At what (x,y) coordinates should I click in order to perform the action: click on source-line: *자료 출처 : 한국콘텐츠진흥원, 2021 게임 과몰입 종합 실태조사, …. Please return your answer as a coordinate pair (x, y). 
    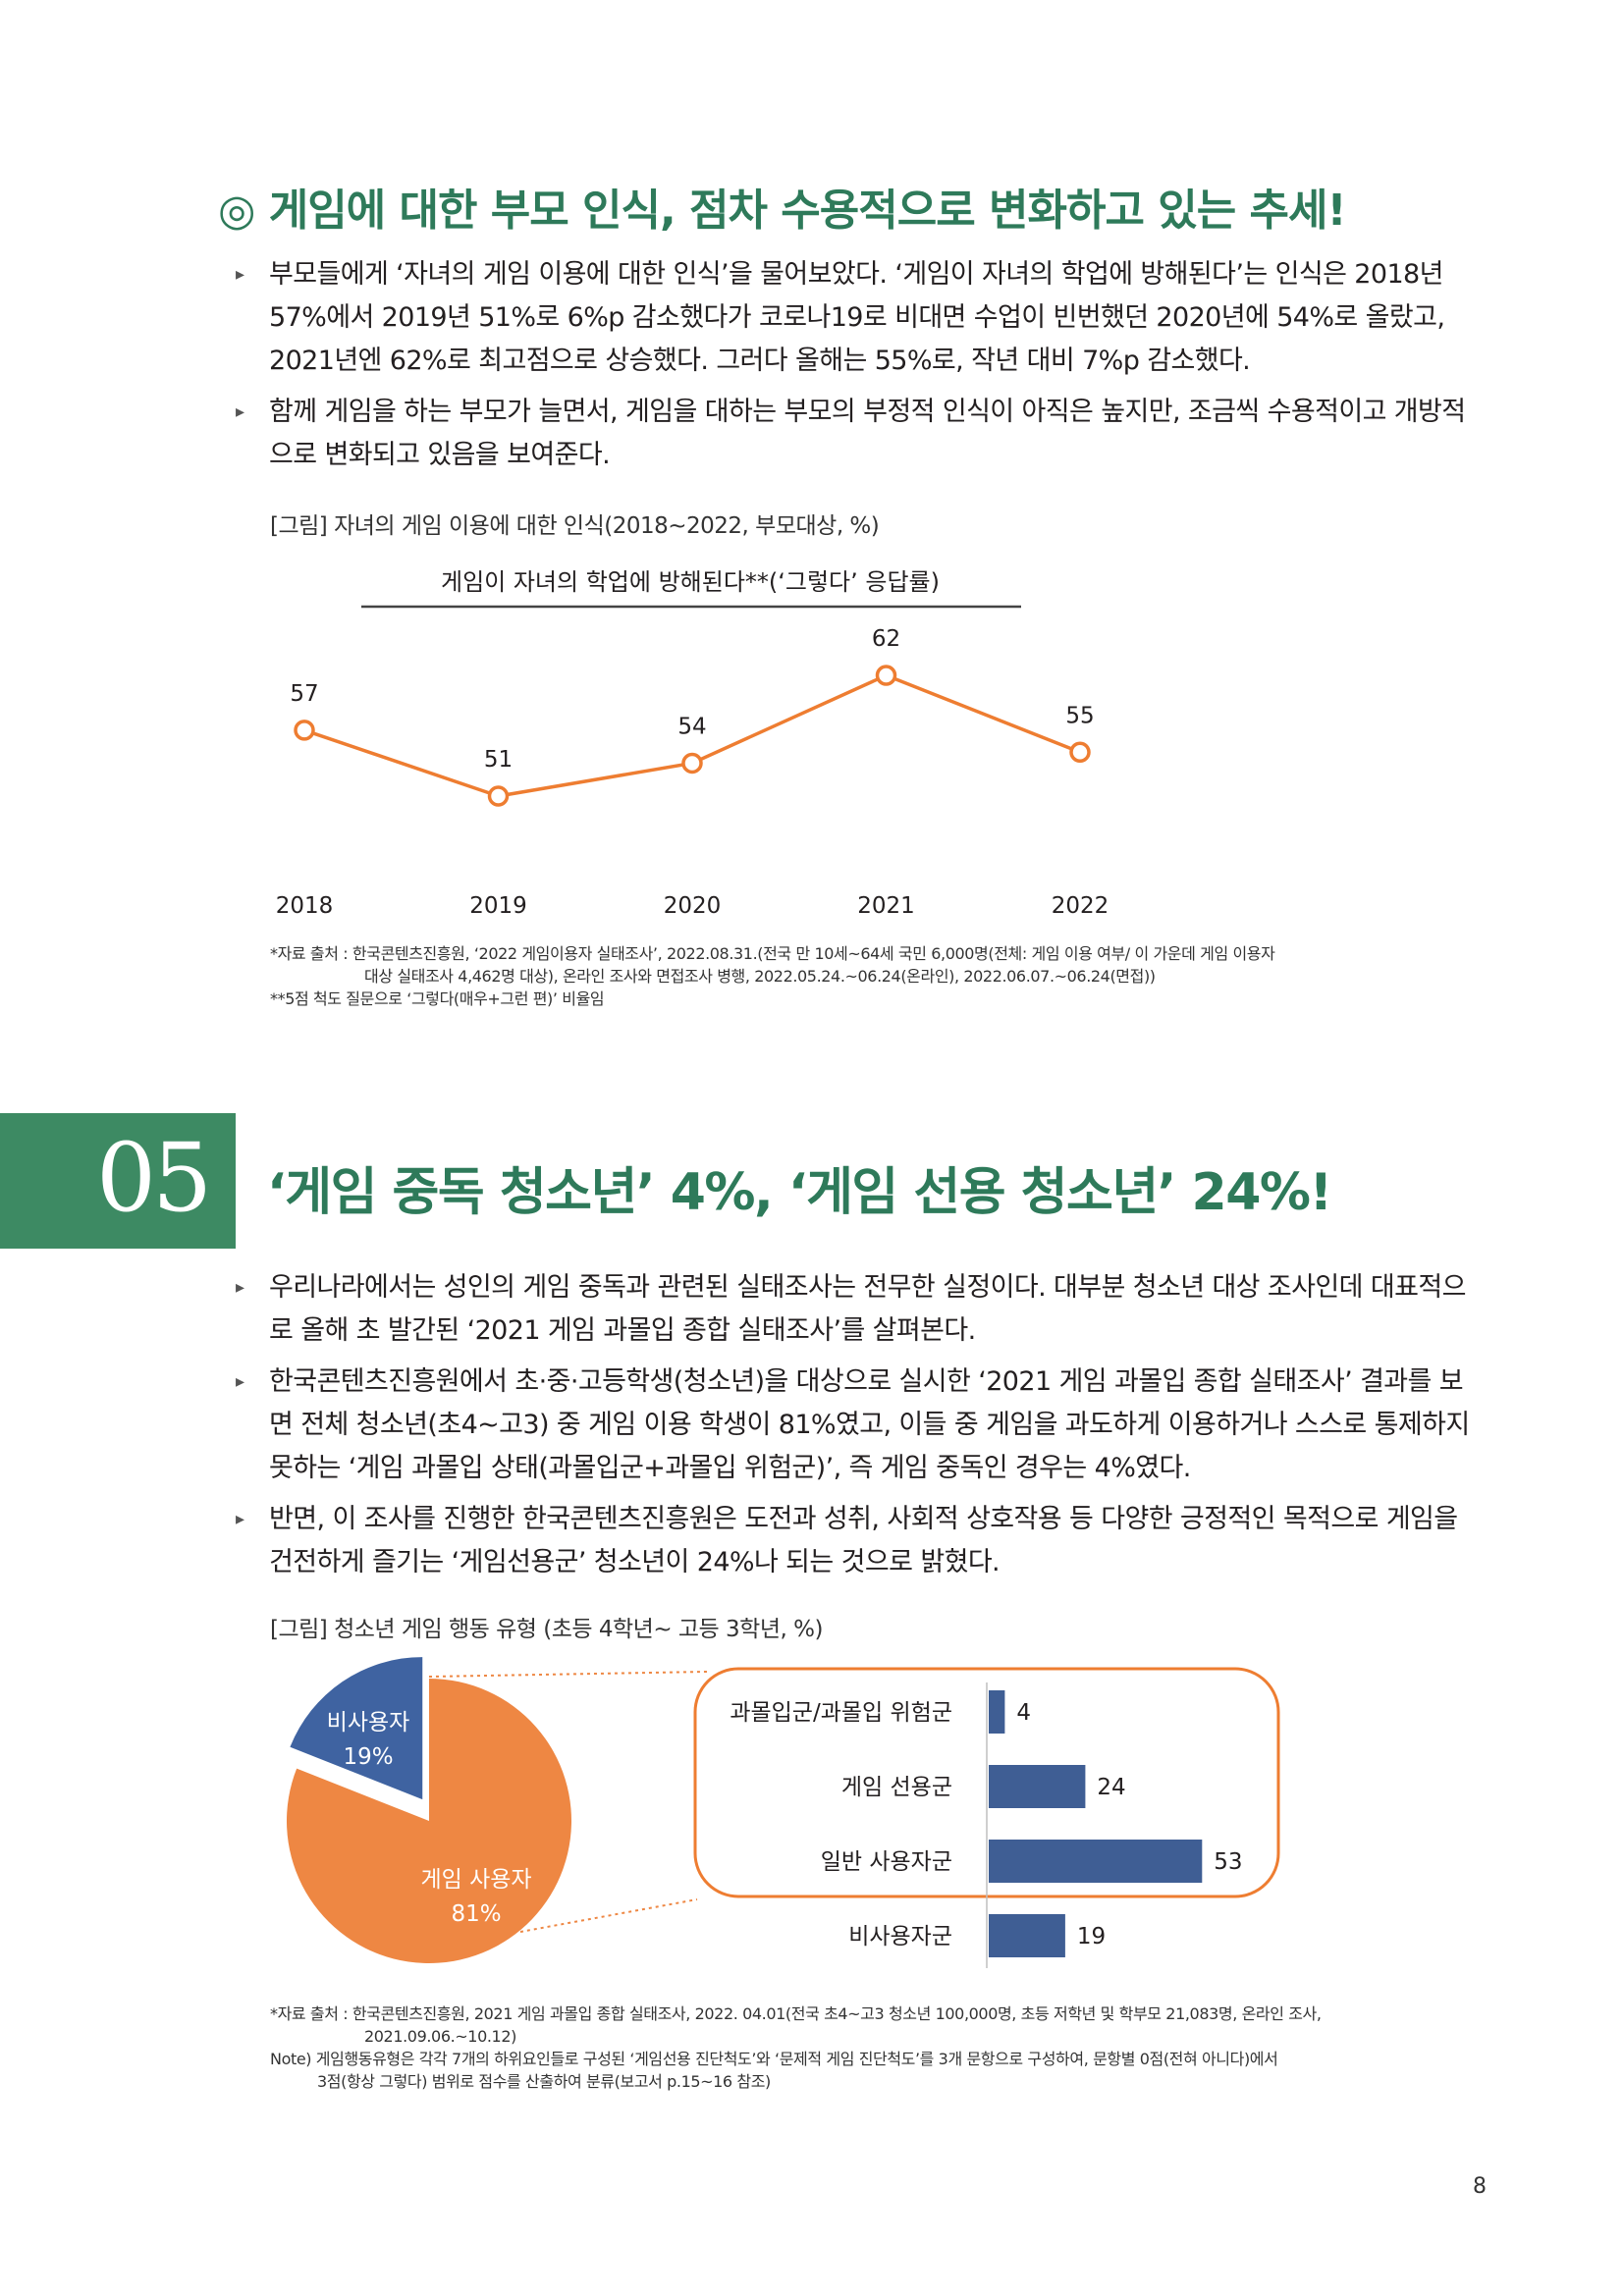
    Looking at the image, I should click on (796, 2014).